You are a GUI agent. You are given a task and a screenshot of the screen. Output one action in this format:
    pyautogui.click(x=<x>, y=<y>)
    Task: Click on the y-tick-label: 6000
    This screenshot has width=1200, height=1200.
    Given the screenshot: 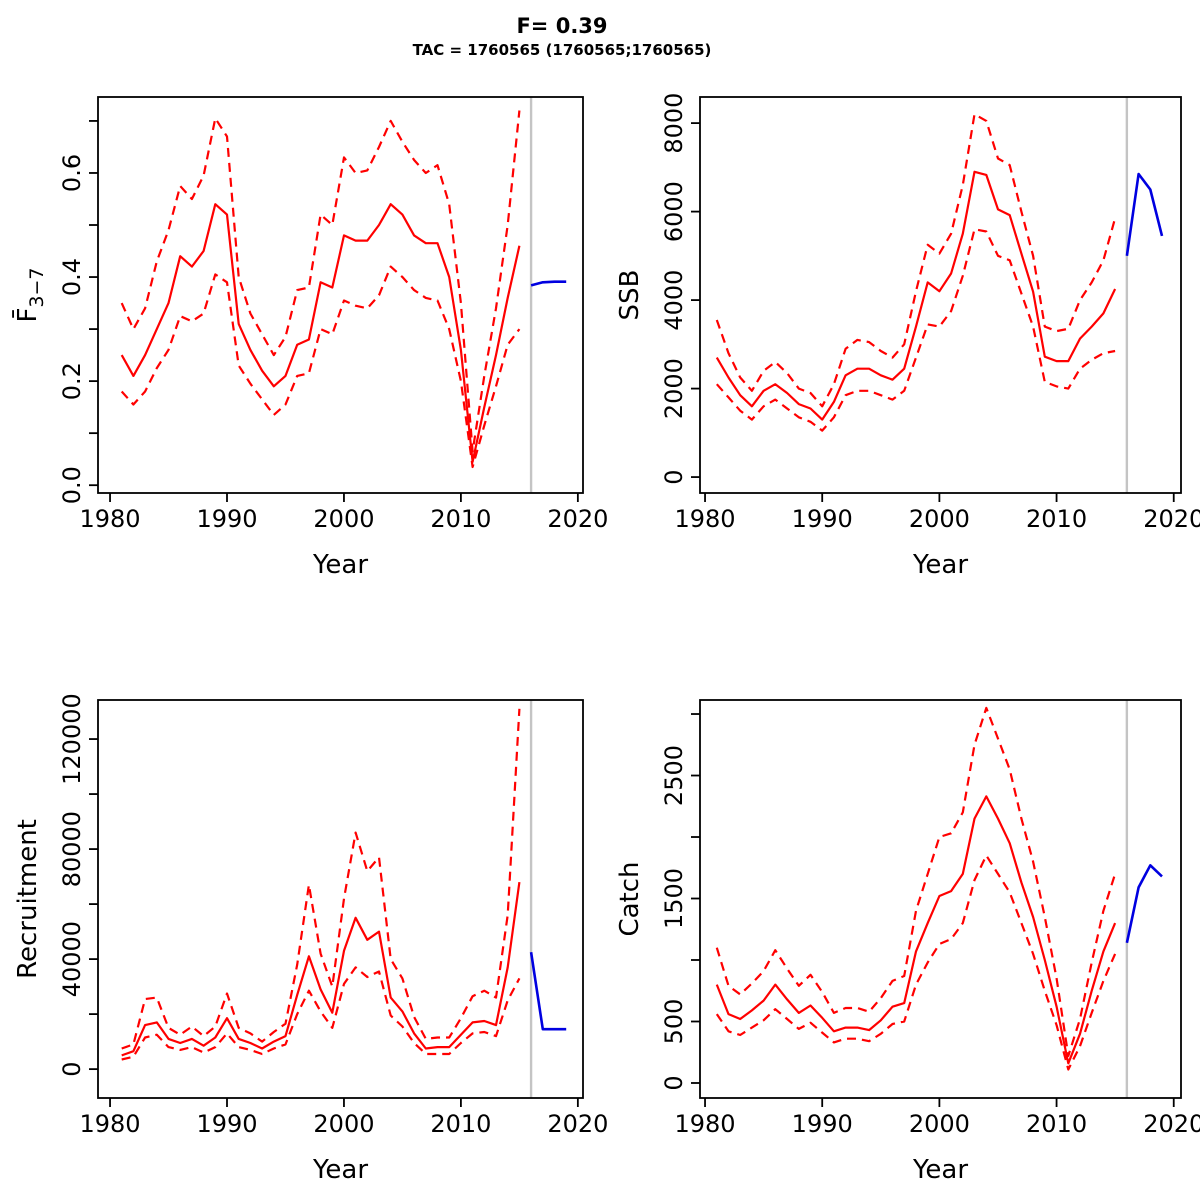 What is the action you would take?
    pyautogui.click(x=674, y=211)
    